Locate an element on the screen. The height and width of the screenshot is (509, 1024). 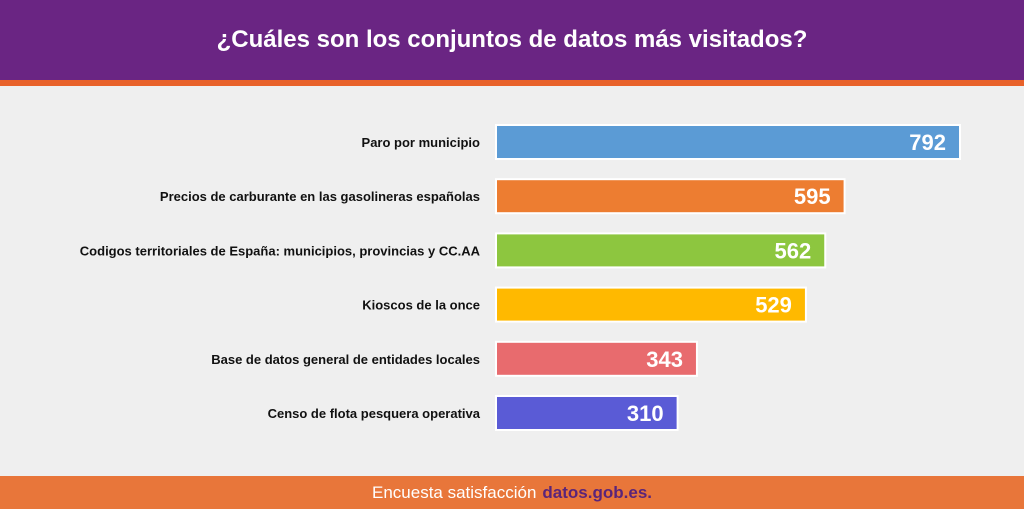
value-label: 792 is located at coordinates (927, 142).